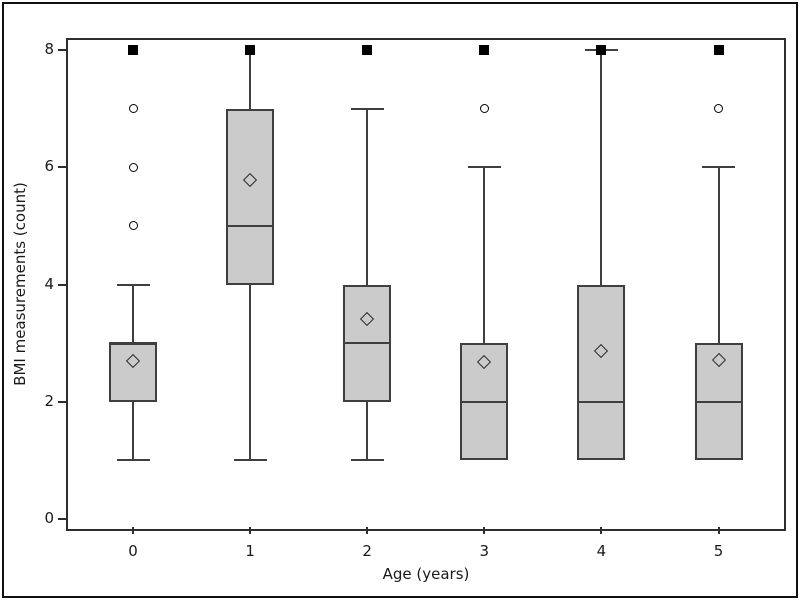 The width and height of the screenshot is (800, 600). What do you see at coordinates (484, 551) in the screenshot?
I see `x-axis-tick-label: 3` at bounding box center [484, 551].